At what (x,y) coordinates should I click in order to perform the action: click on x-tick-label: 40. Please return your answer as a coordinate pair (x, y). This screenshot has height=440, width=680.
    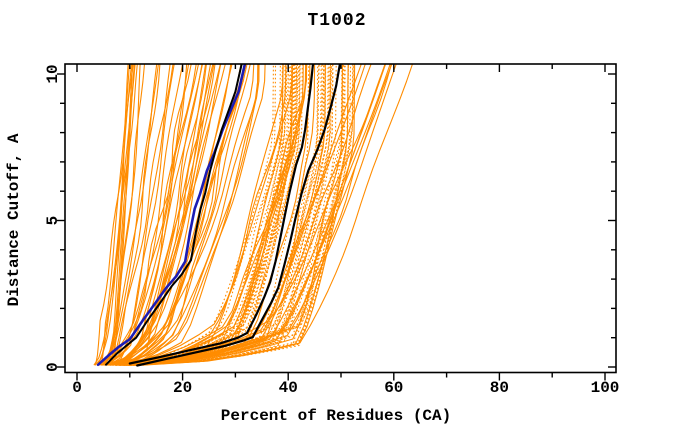
    Looking at the image, I should click on (288, 388).